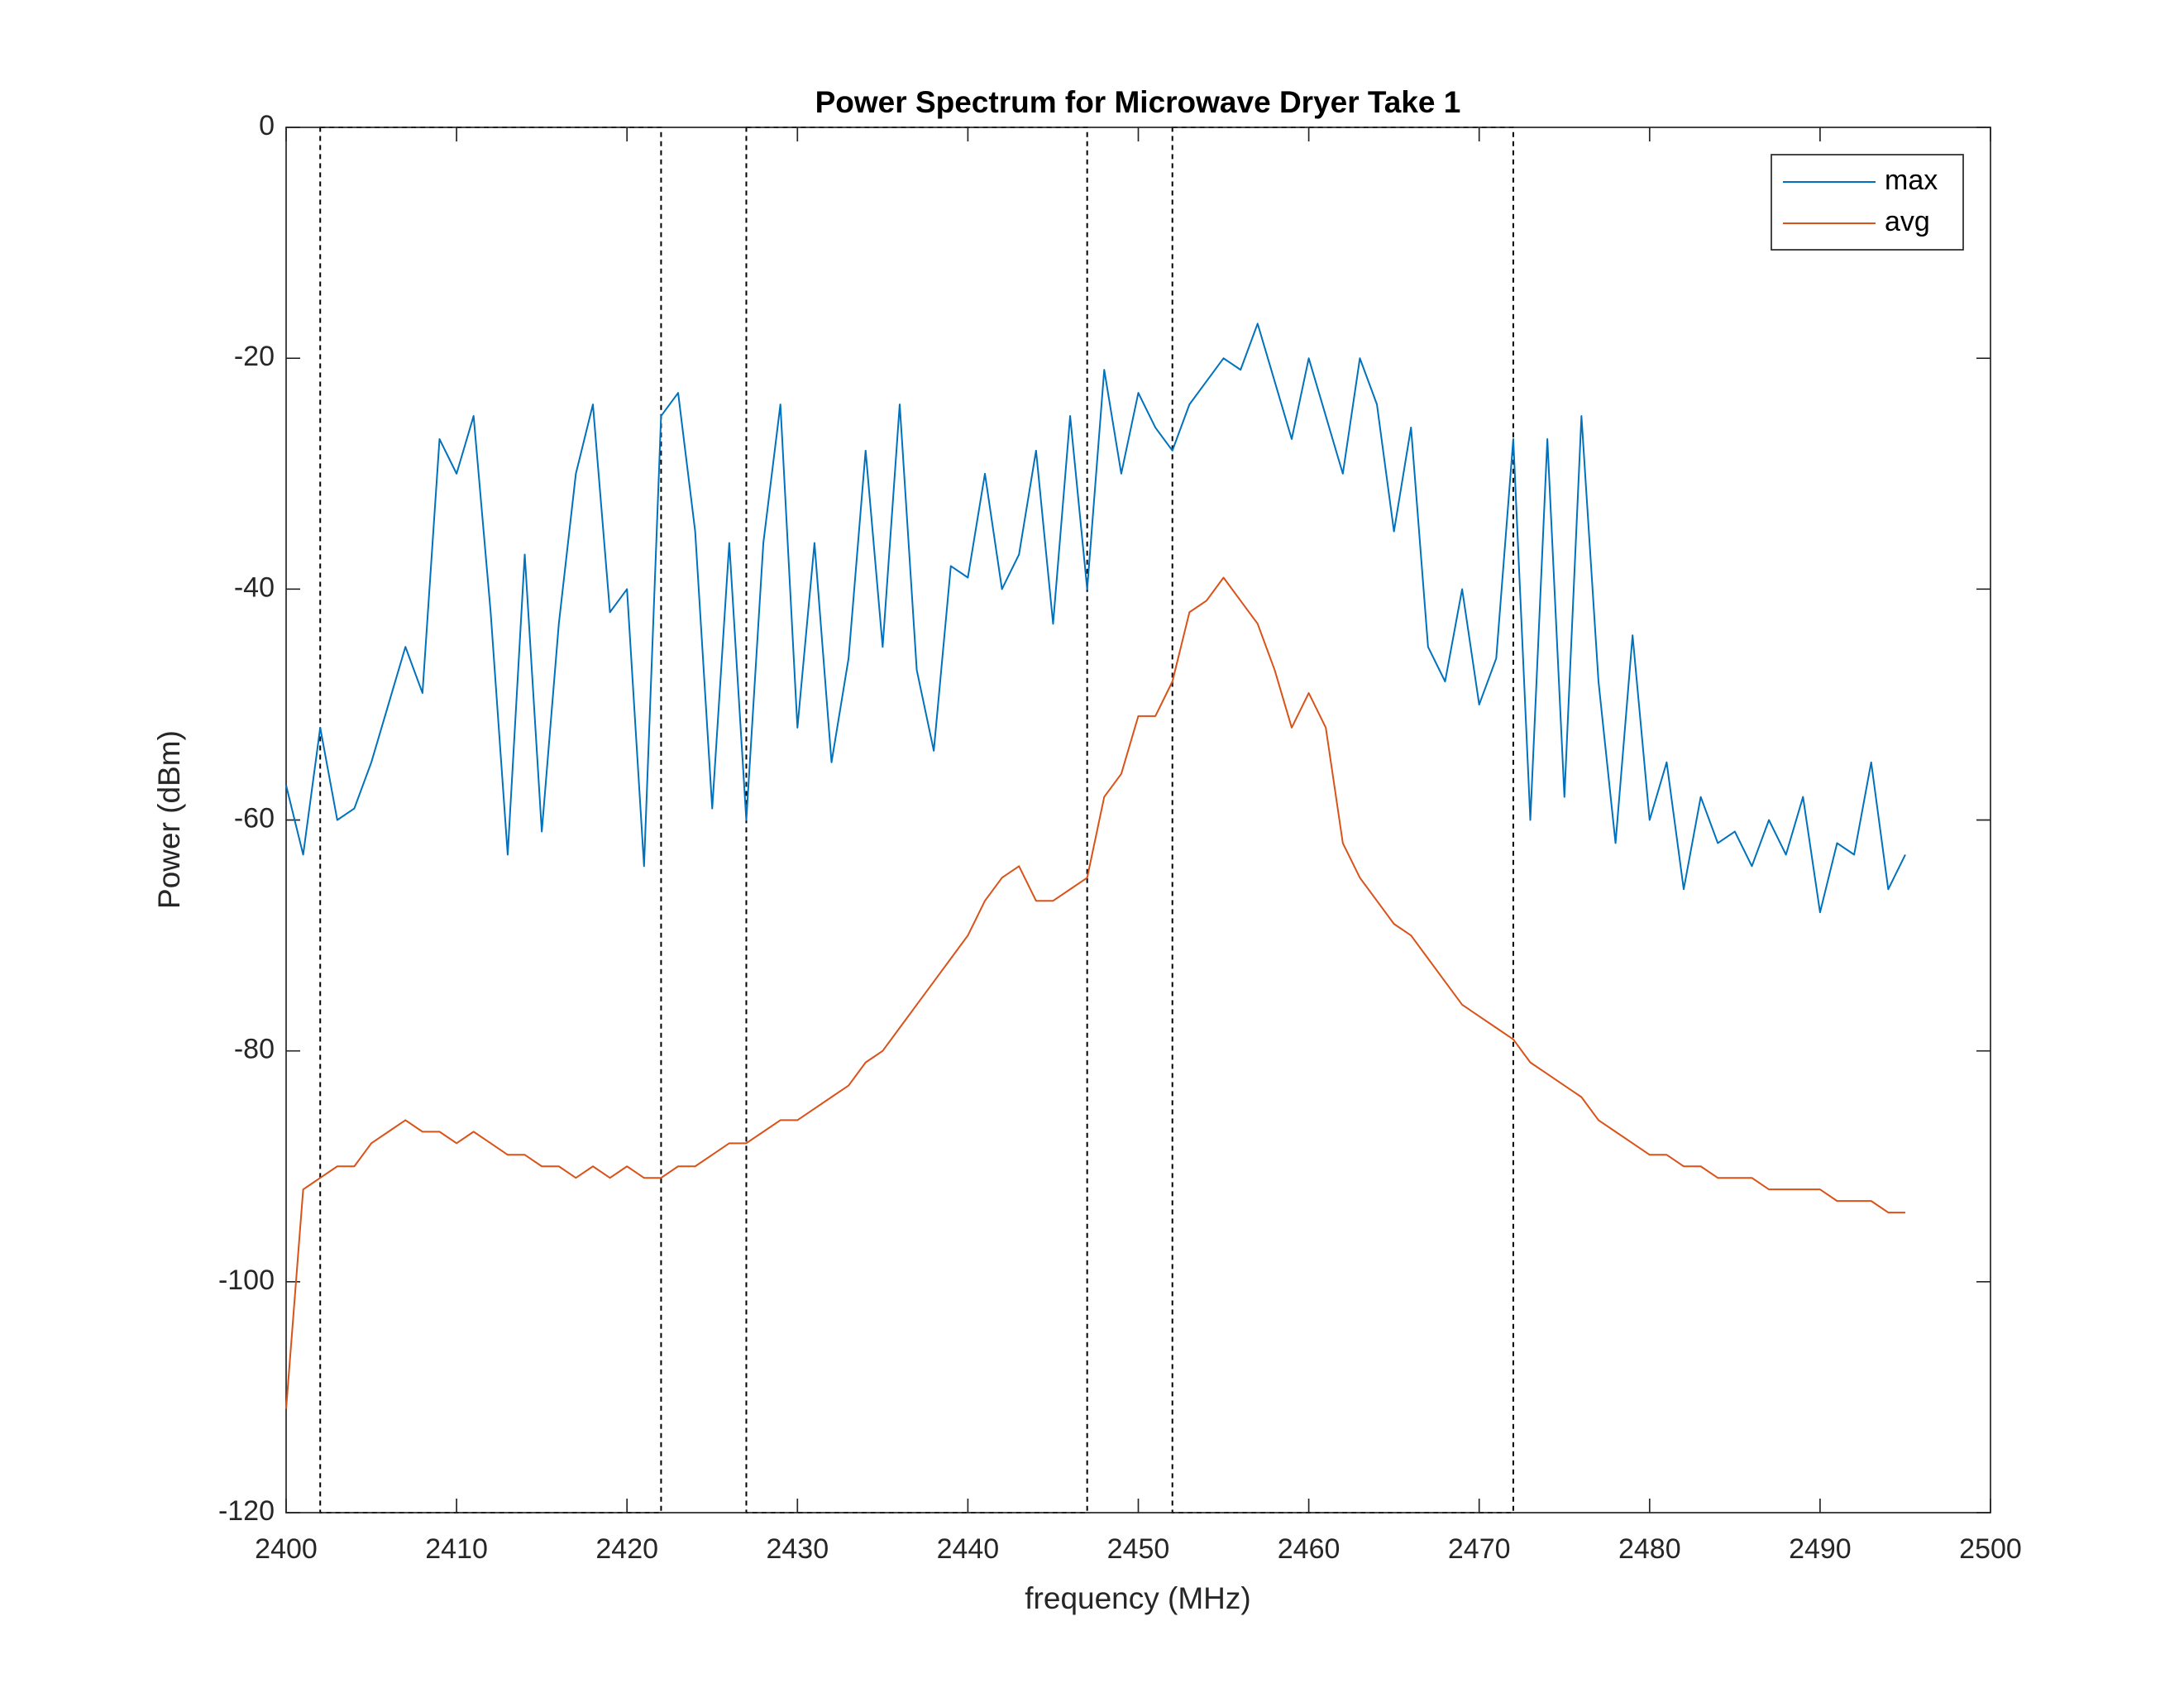  What do you see at coordinates (267, 125) in the screenshot?
I see `y-tick-label: 0` at bounding box center [267, 125].